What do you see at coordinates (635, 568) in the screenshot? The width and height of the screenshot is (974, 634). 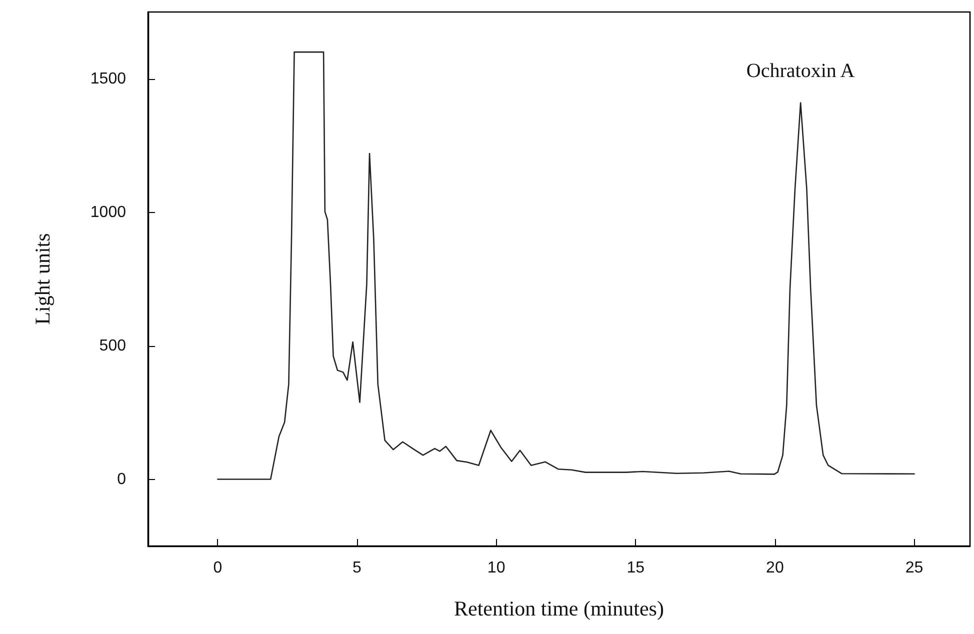 I see `x-tick-label: 15` at bounding box center [635, 568].